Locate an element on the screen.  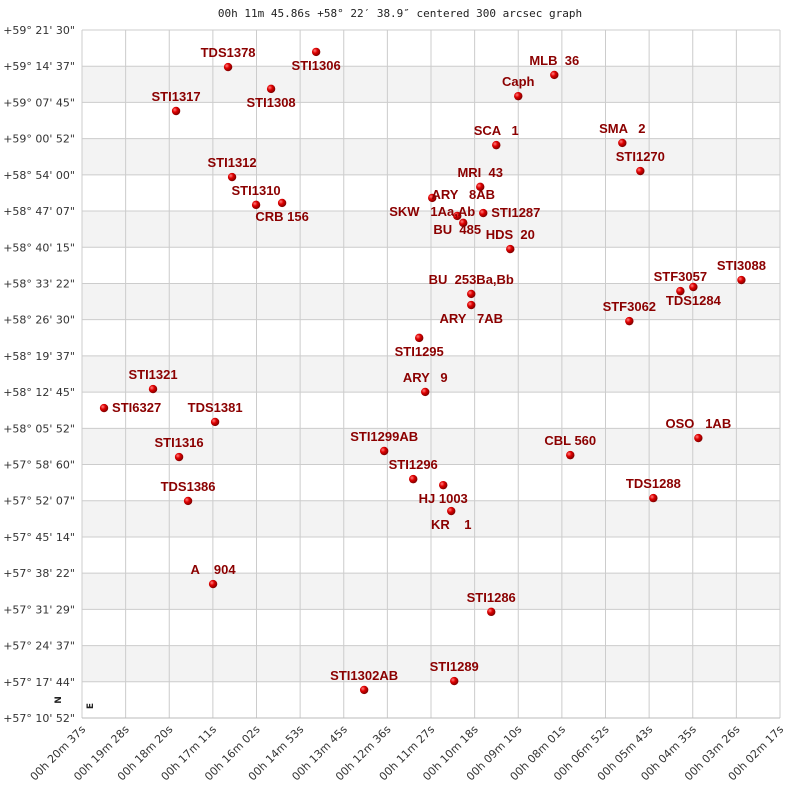
compass-north: N is located at coordinates (59, 700).